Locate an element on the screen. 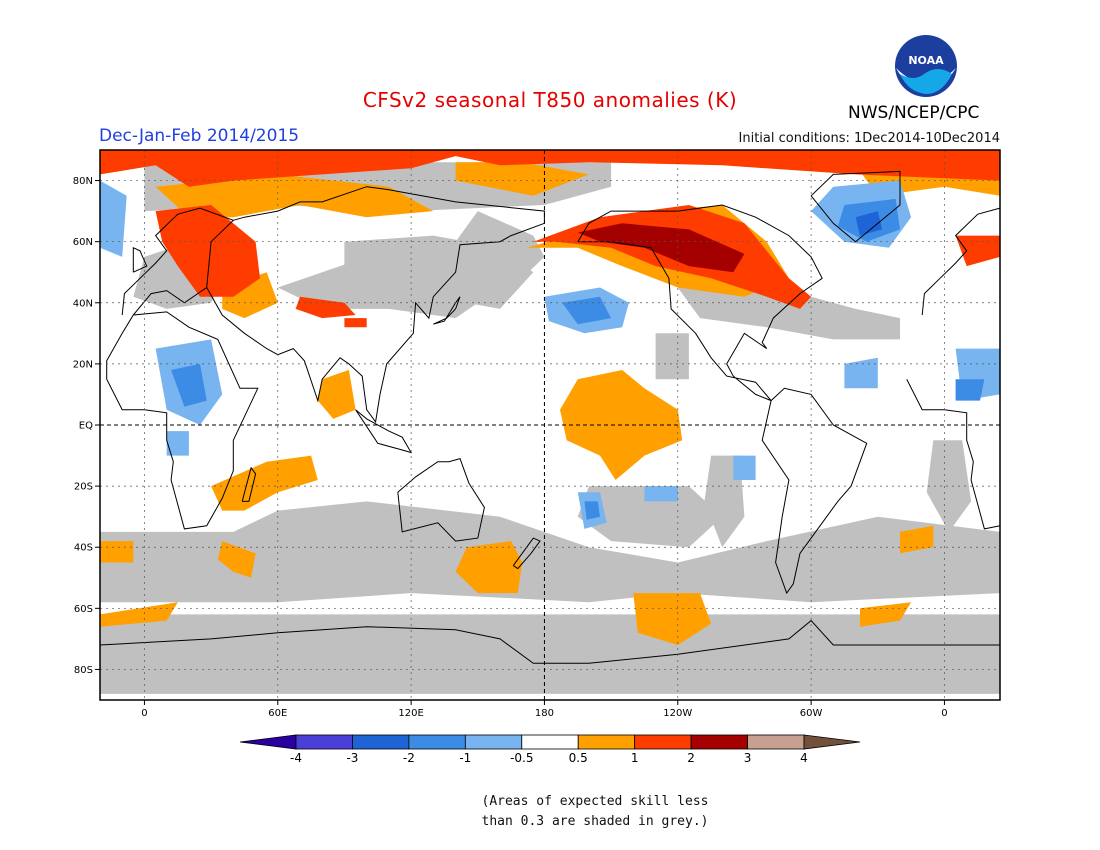 The height and width of the screenshot is (850, 1100). colorbar-label: -4 is located at coordinates (296, 758).